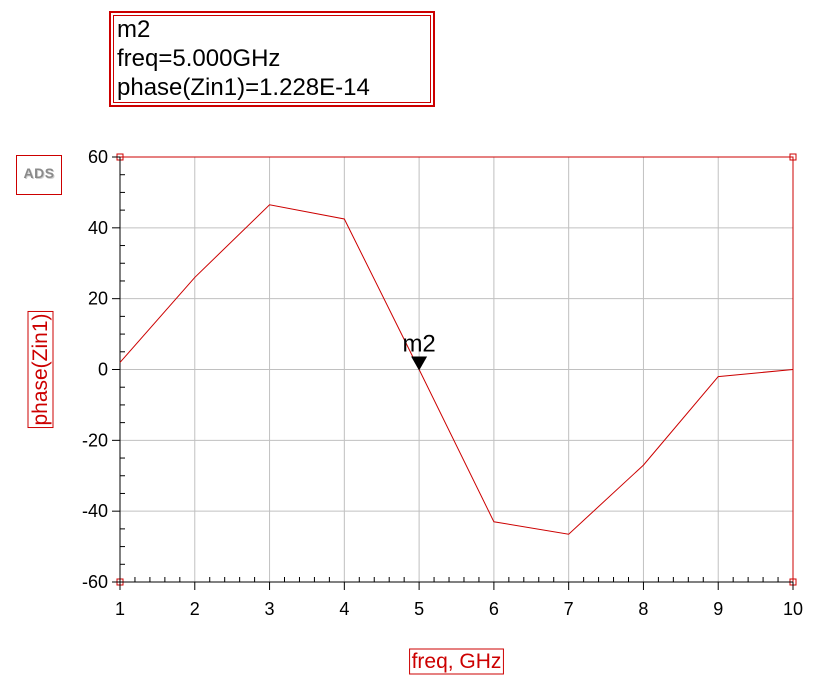 The height and width of the screenshot is (680, 831). What do you see at coordinates (344, 609) in the screenshot?
I see `x-tick-label: 4` at bounding box center [344, 609].